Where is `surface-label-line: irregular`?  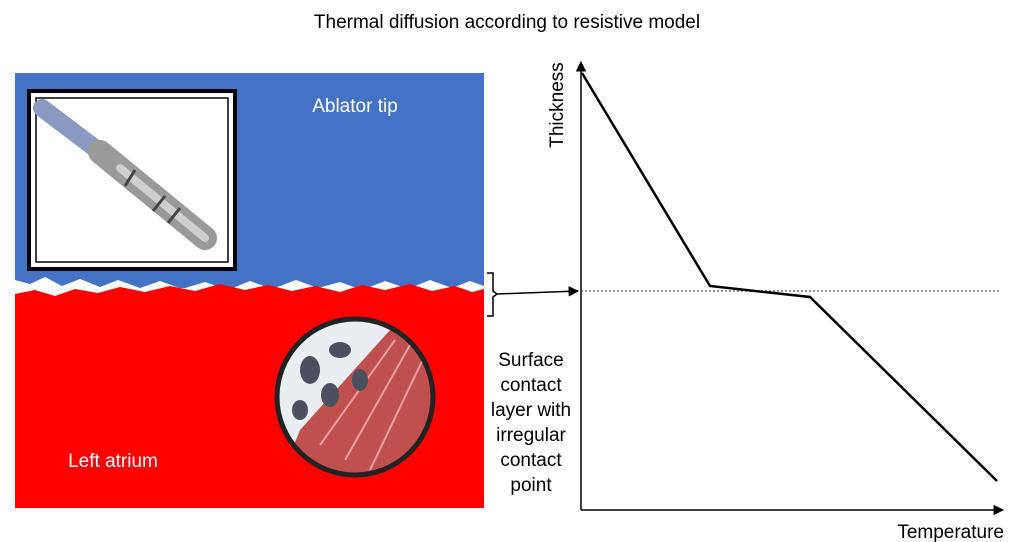
surface-label-line: irregular is located at coordinates (531, 435).